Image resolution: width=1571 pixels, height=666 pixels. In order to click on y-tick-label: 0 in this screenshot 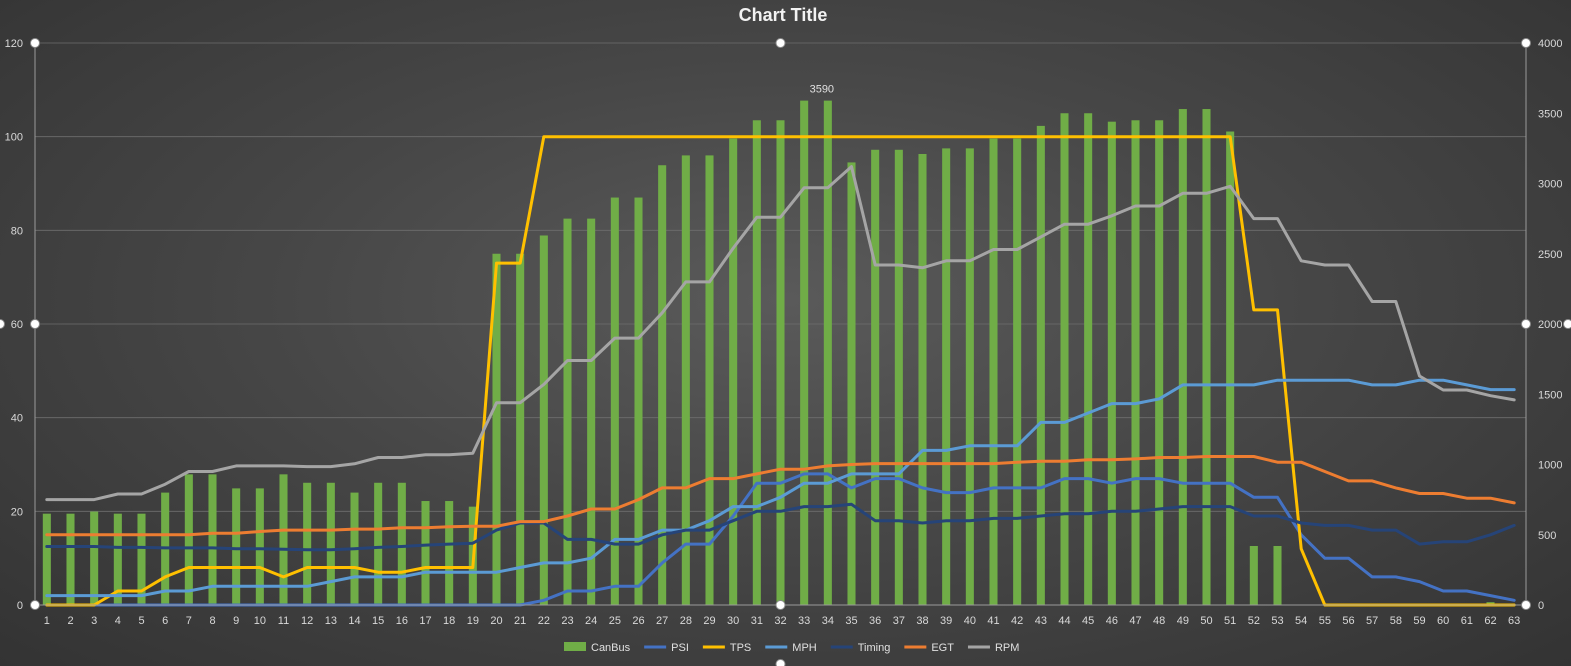, I will do `click(20, 606)`.